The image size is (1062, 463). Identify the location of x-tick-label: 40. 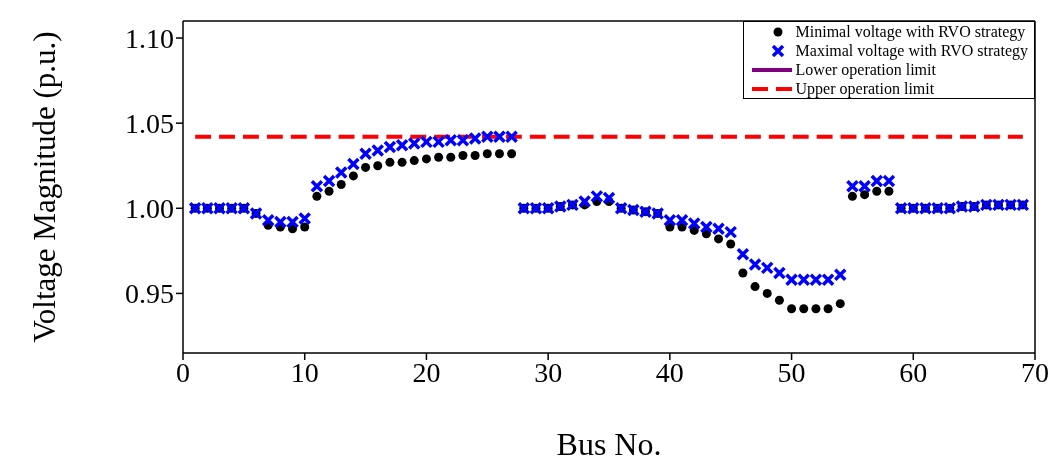
(669, 372).